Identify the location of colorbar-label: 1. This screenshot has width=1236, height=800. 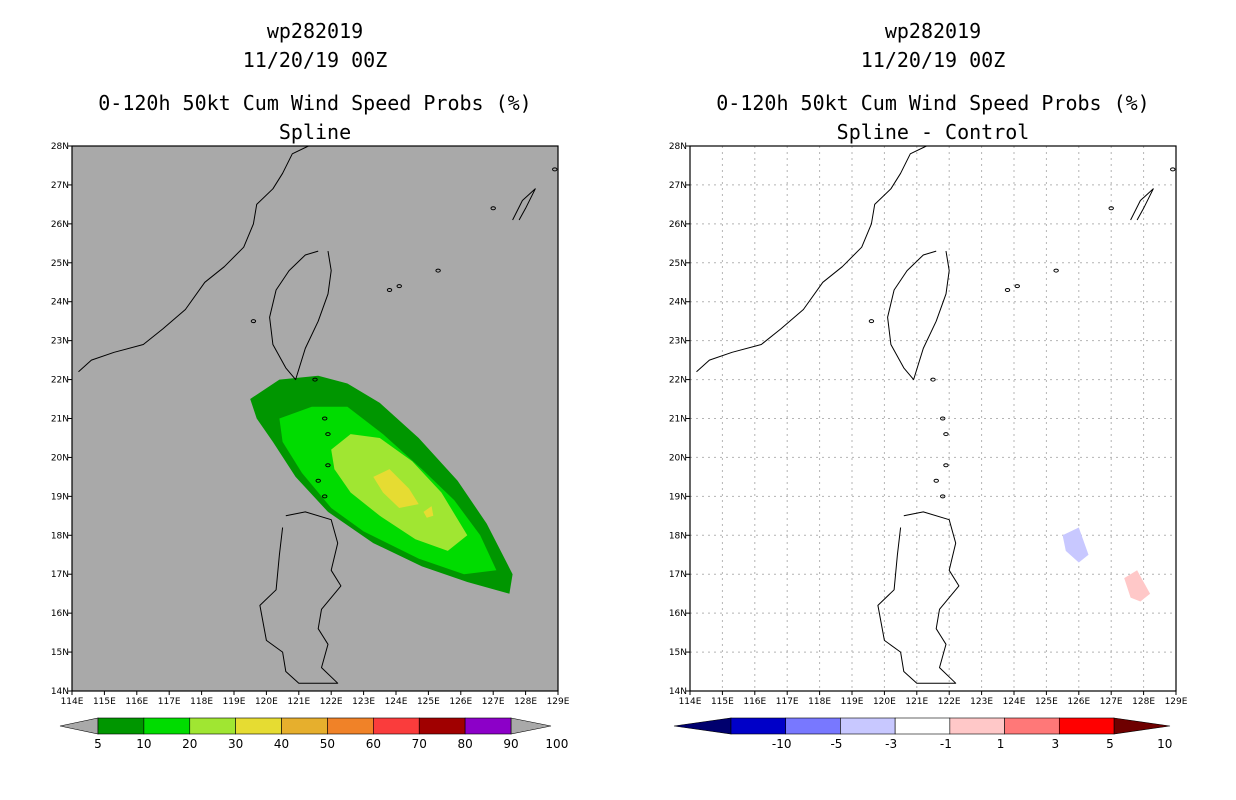
(1001, 744).